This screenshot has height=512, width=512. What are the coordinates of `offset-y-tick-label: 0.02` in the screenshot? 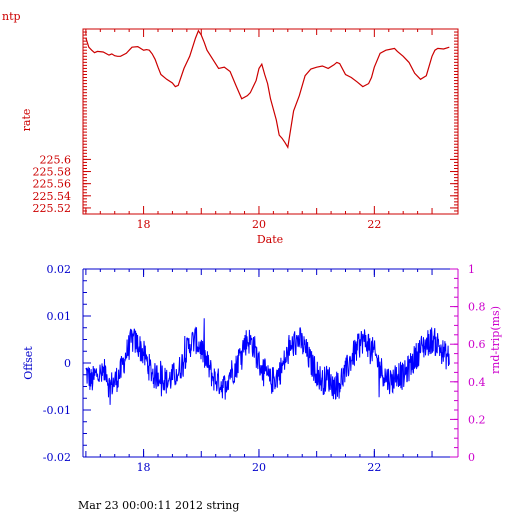 It's located at (59, 269).